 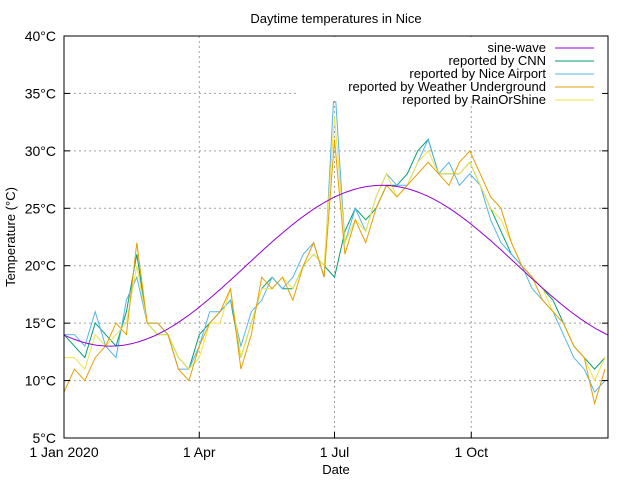 I want to click on x-axis-label: Date, so click(x=335, y=469).